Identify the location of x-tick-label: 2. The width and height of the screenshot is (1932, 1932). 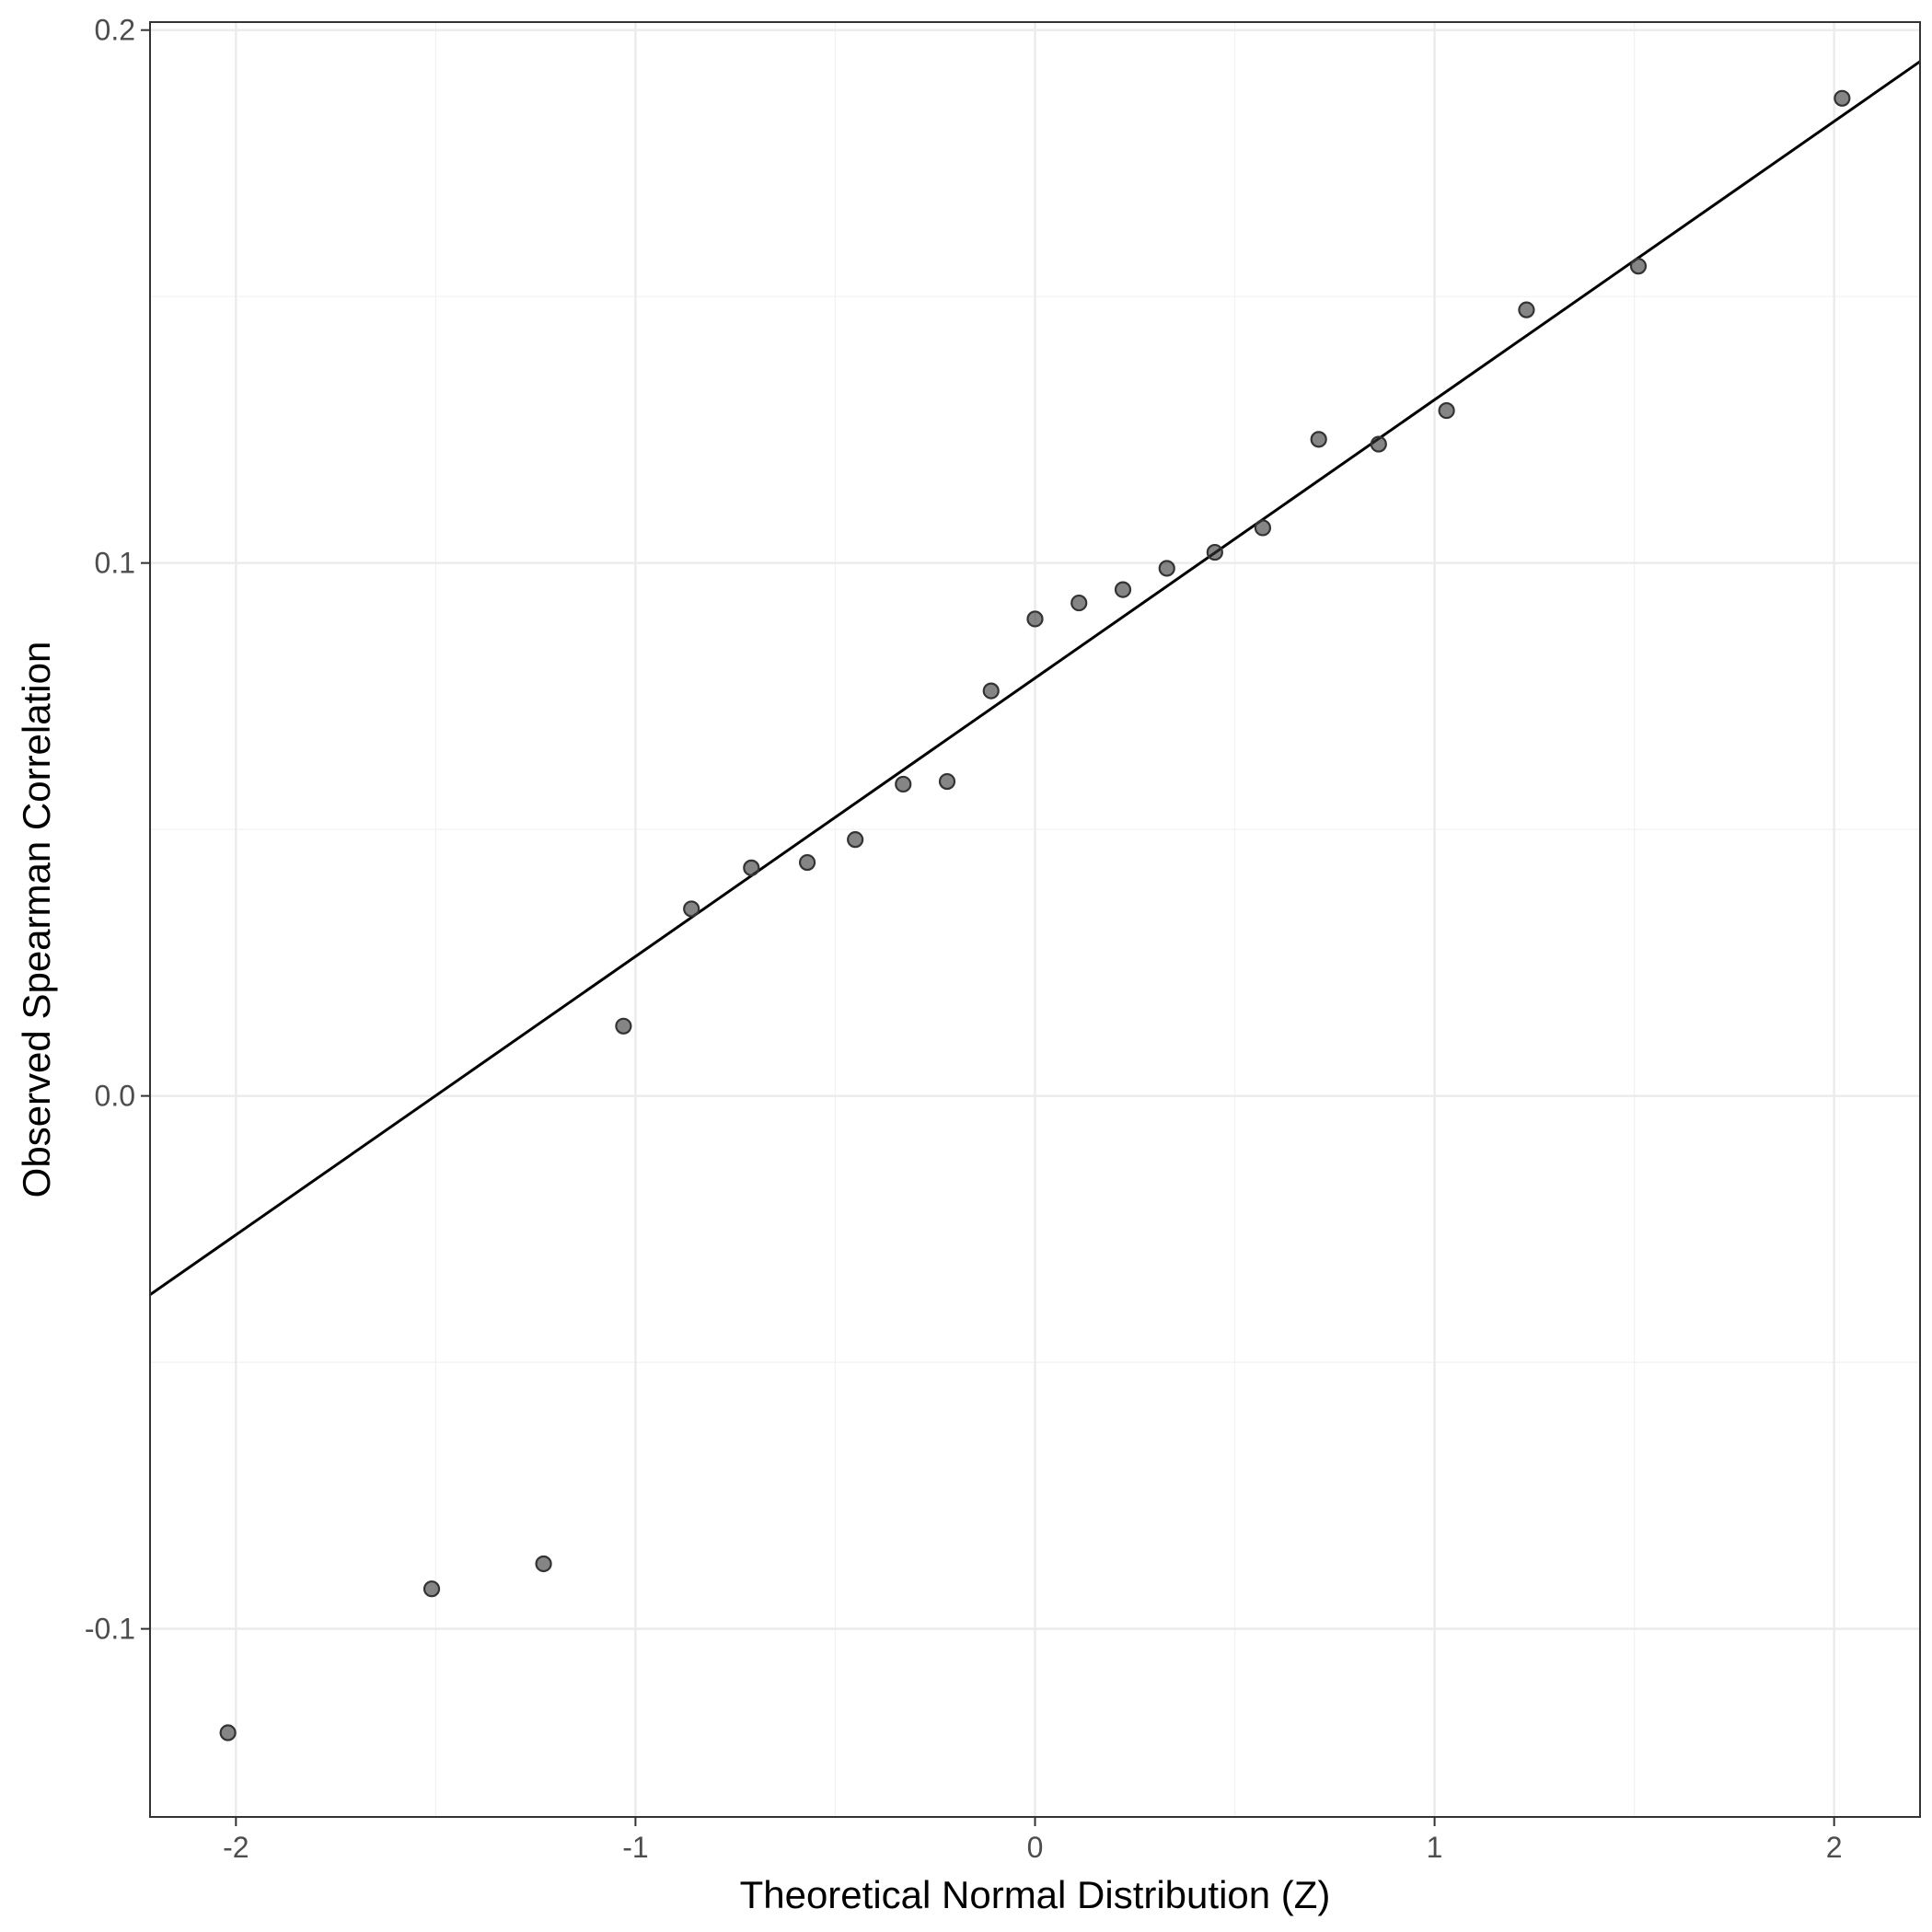
(1835, 1848).